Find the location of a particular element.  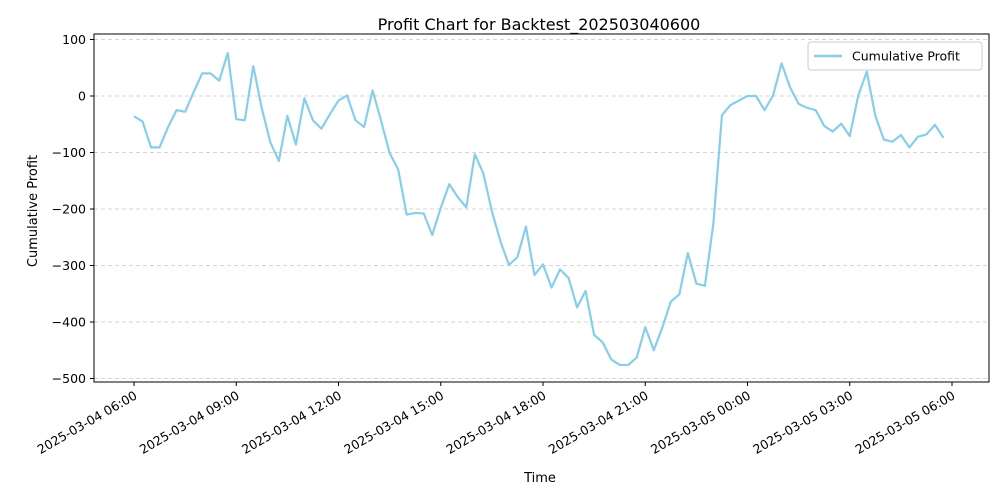

chart-title: Profit Chart for Backtest_202503040600 is located at coordinates (539, 25).